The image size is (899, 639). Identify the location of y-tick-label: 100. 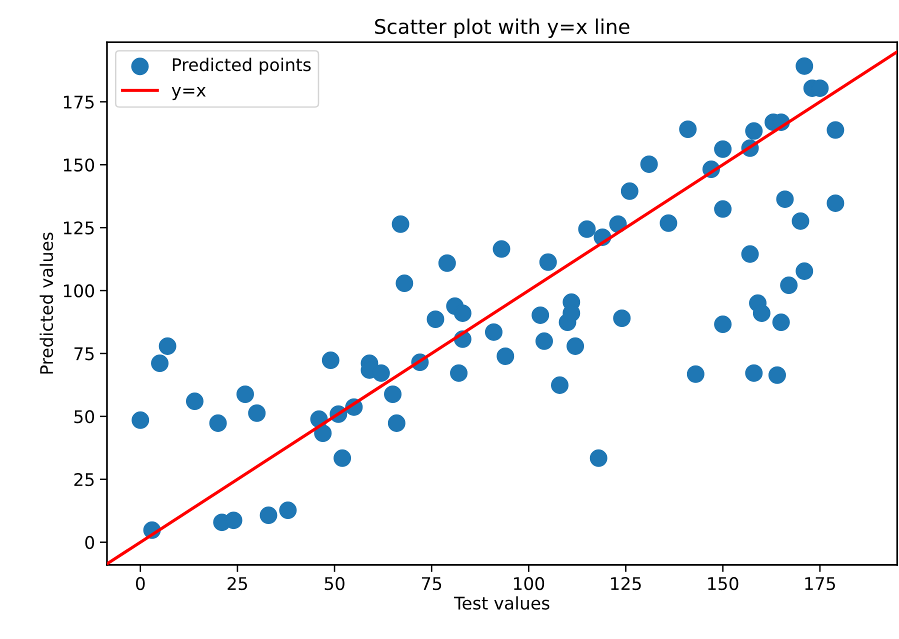
(79, 291).